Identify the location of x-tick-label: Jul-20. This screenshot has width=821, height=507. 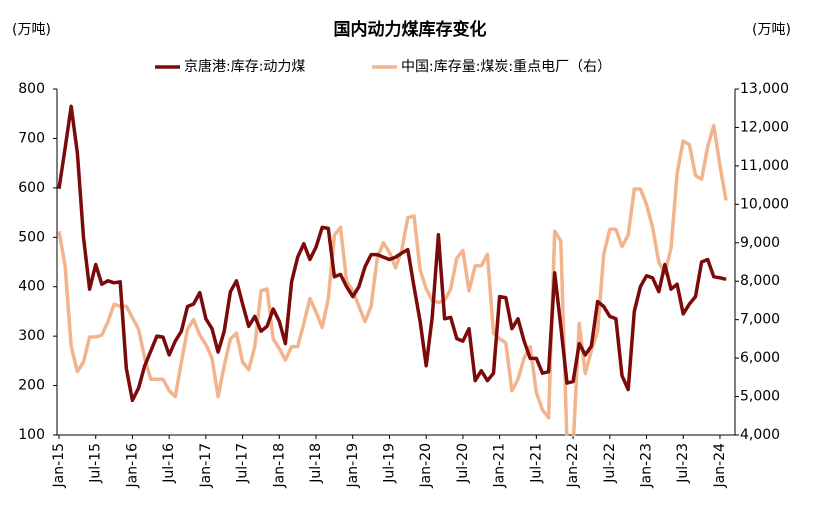
(463, 463).